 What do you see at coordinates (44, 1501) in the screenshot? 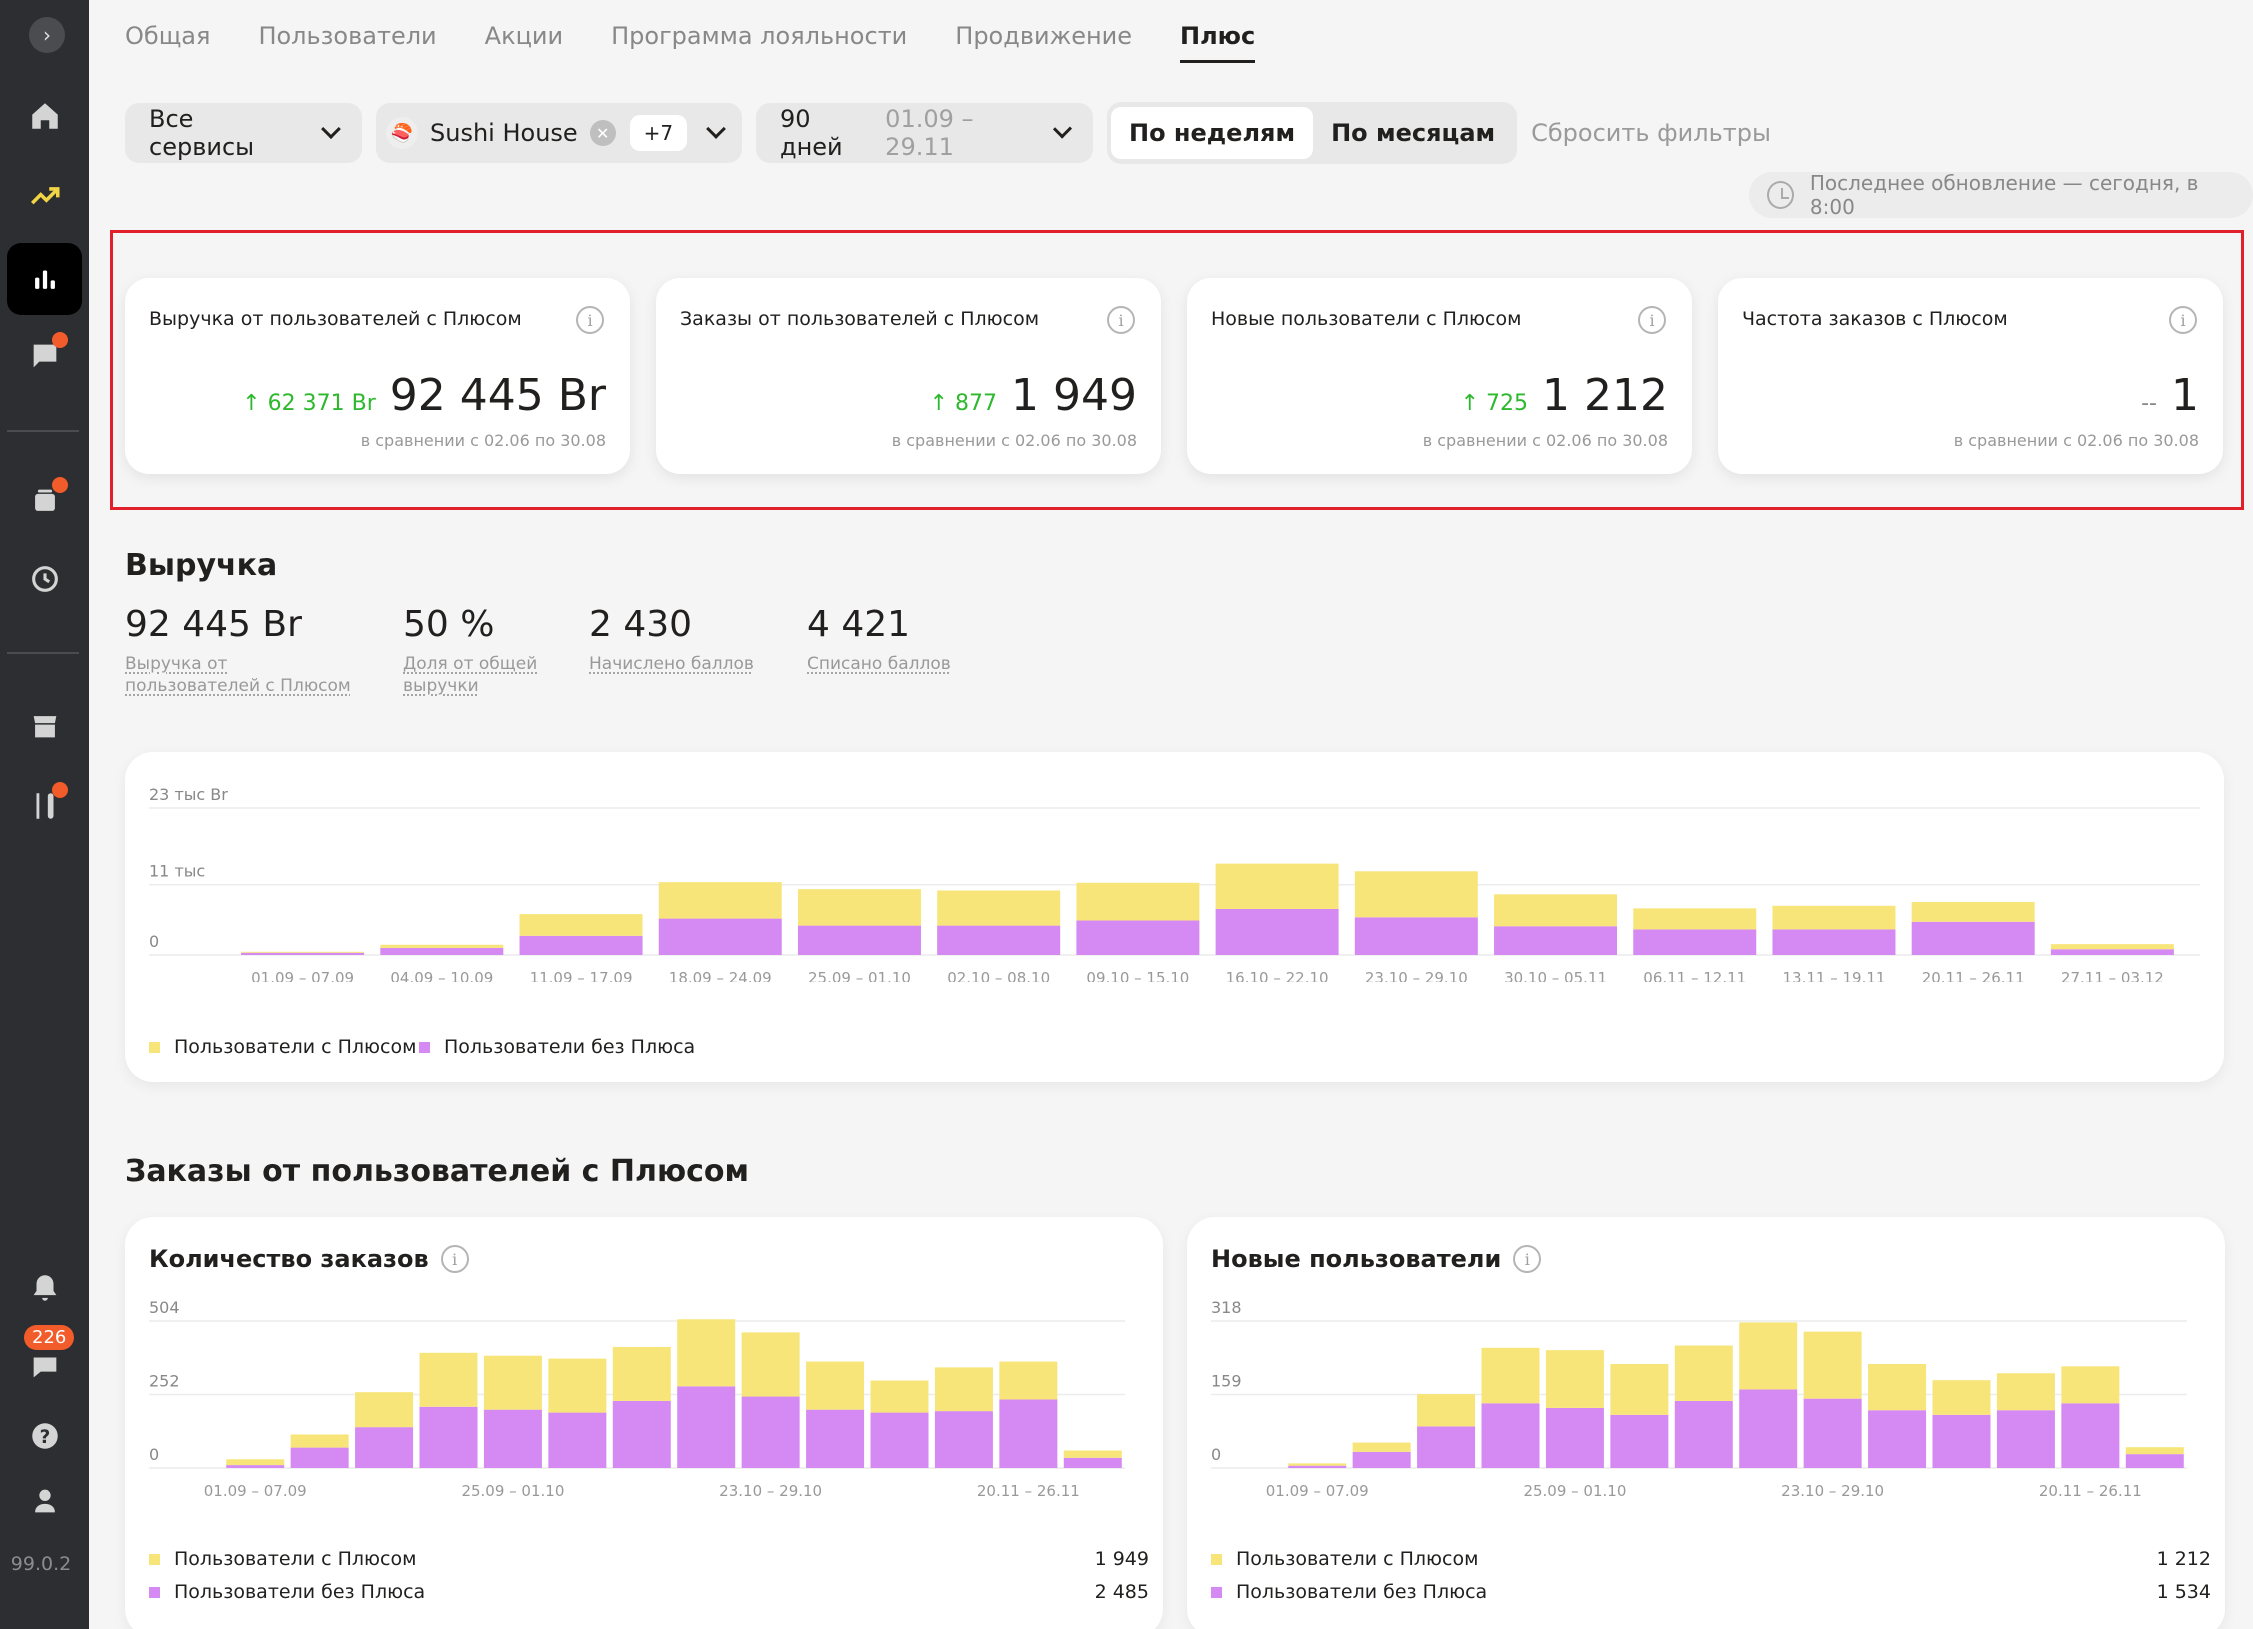
I see `profile-icon` at bounding box center [44, 1501].